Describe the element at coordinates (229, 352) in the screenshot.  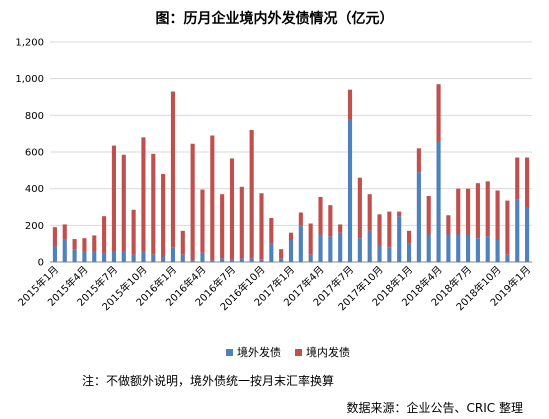
I see `legend-swatch-overseas` at that location.